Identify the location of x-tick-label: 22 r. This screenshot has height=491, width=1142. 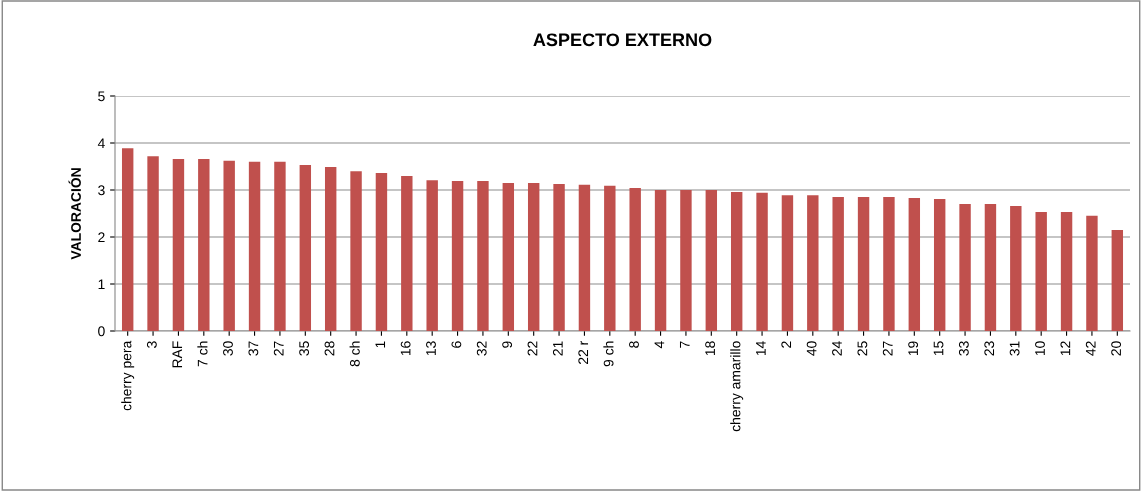
(583, 352).